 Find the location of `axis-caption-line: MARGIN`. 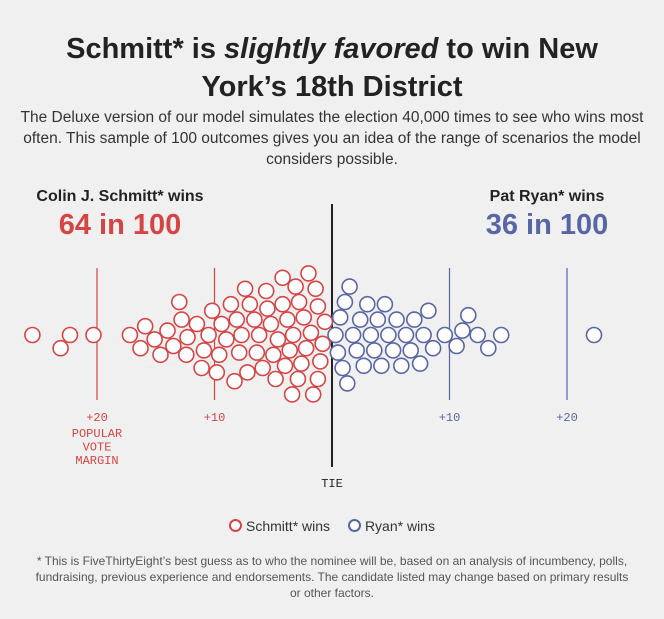

axis-caption-line: MARGIN is located at coordinates (96, 461).